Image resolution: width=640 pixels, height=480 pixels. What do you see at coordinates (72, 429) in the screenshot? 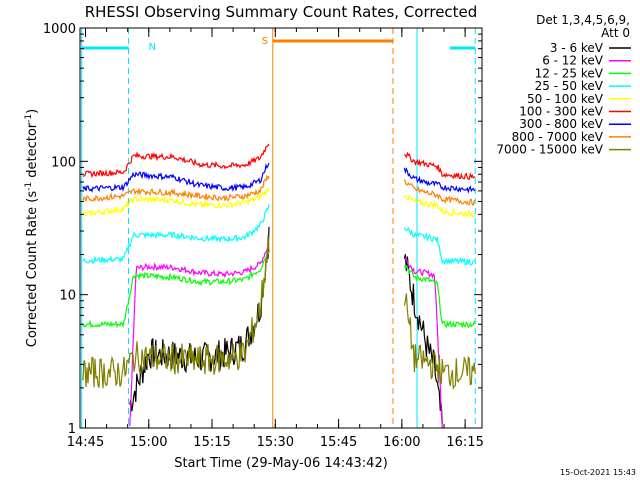
I see `y-tick-label-0: 1` at bounding box center [72, 429].